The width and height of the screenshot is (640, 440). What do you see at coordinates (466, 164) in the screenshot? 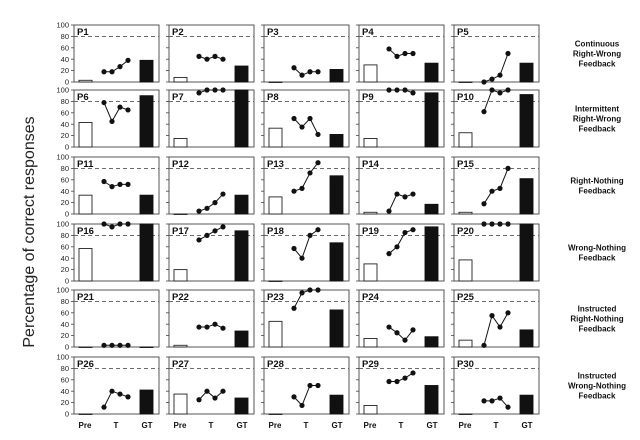
I see `panel-label: P15` at bounding box center [466, 164].